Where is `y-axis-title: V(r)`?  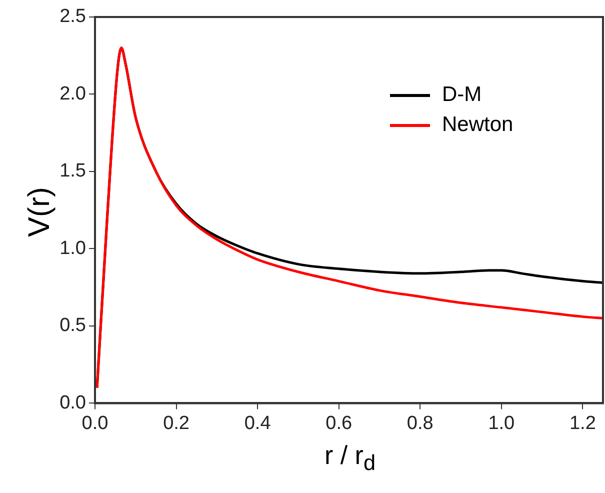
y-axis-title: V(r) is located at coordinates (40, 212).